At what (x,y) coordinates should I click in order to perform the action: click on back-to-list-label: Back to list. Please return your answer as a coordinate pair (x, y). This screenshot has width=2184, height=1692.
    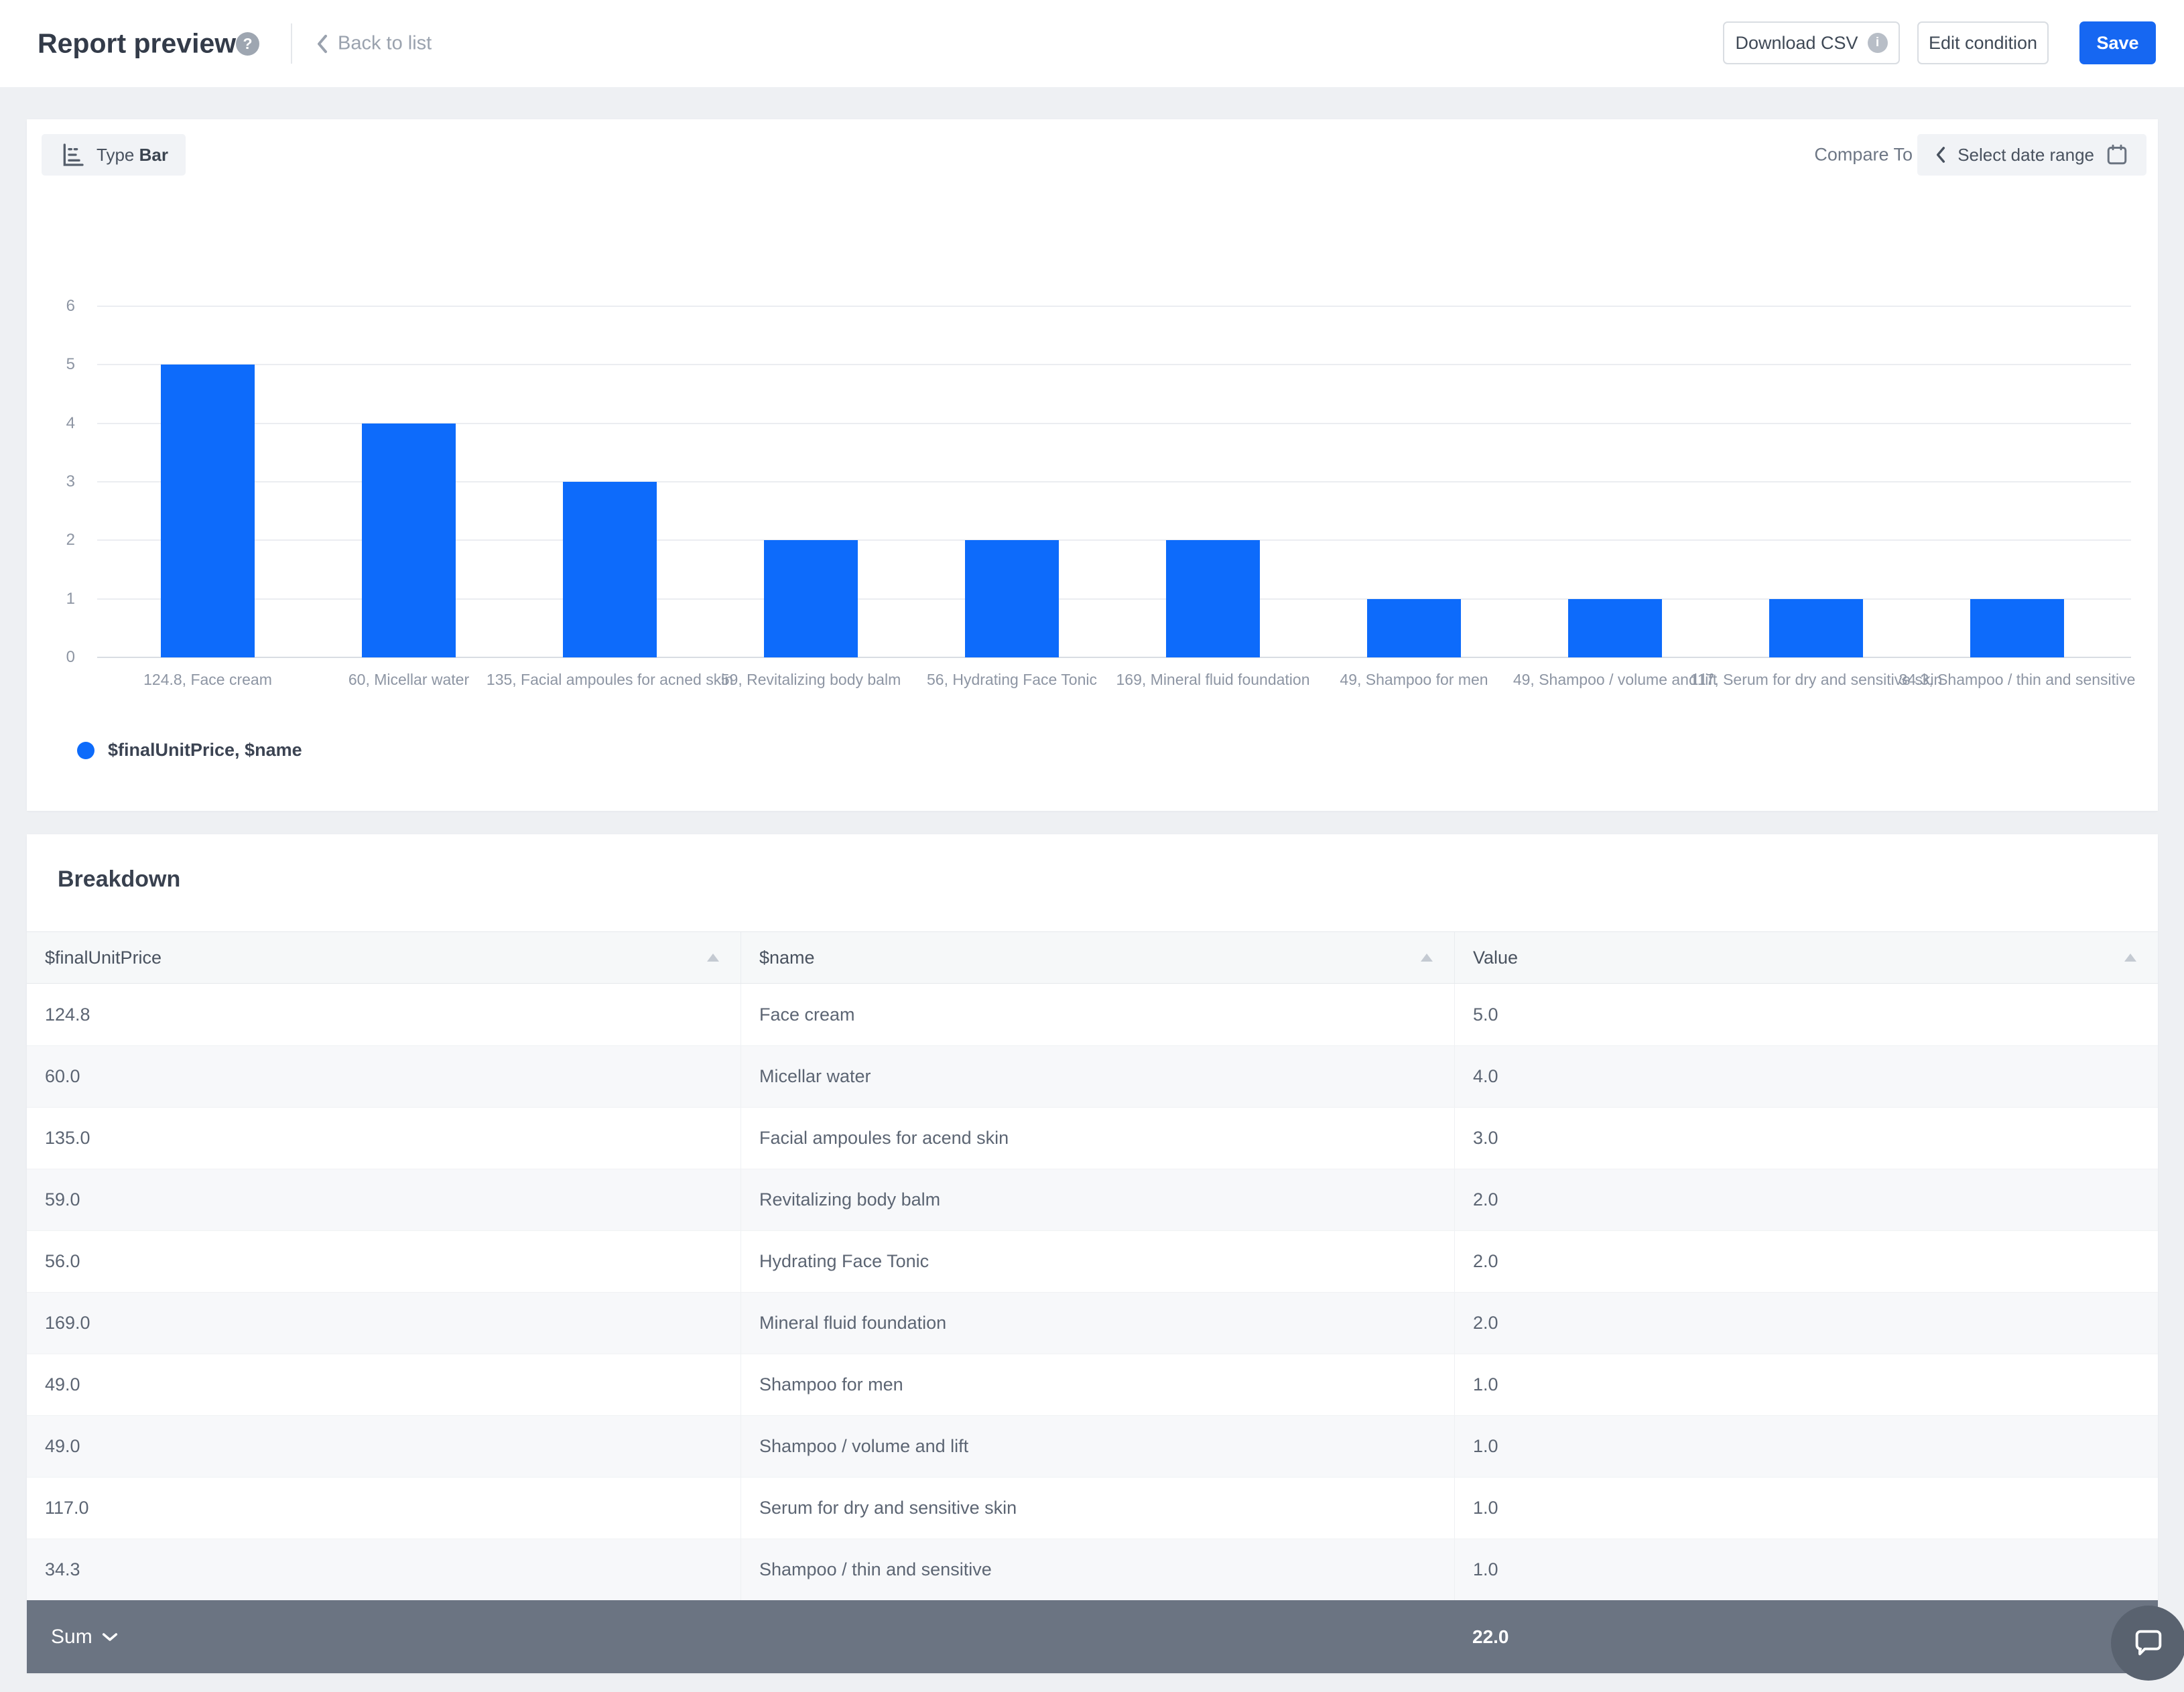
    Looking at the image, I should click on (385, 43).